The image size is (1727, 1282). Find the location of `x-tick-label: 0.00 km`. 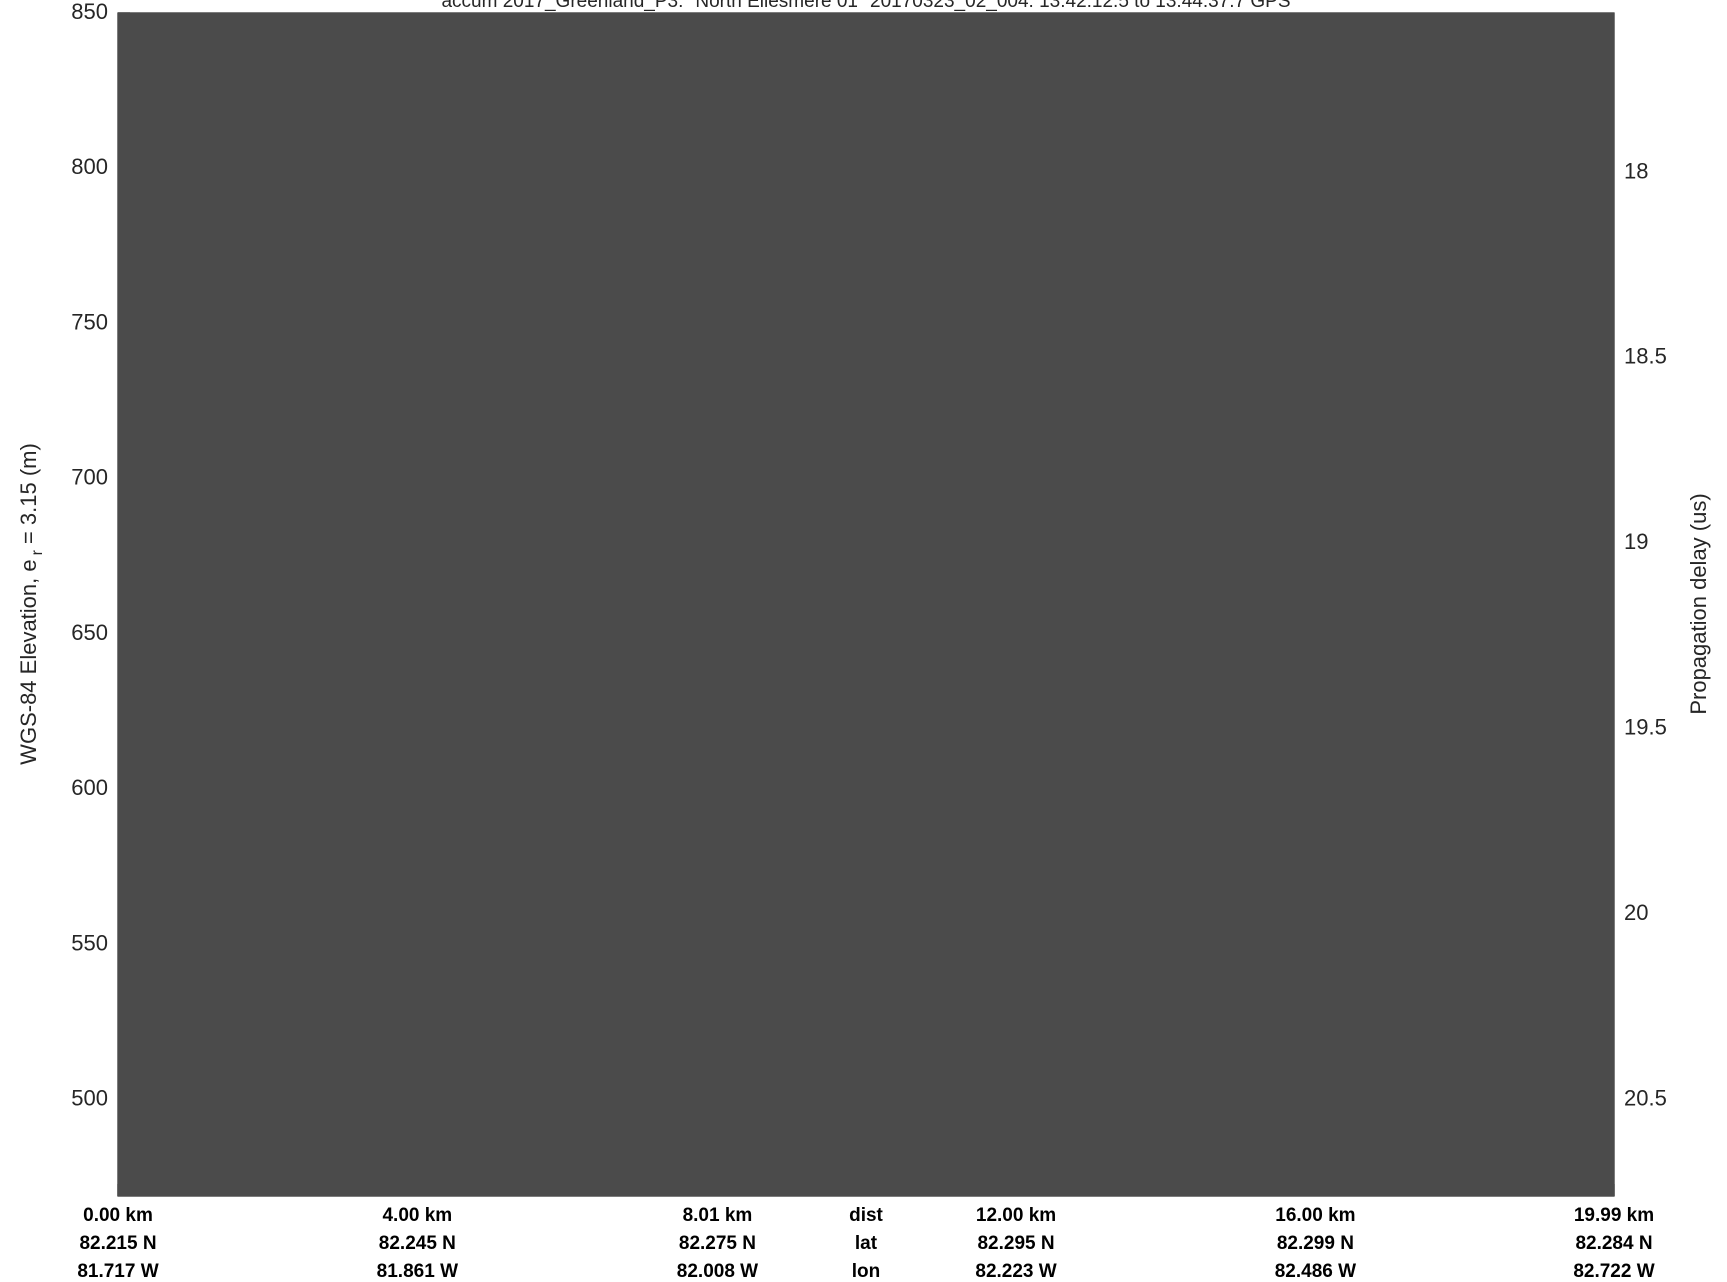

x-tick-label: 0.00 km is located at coordinates (118, 1215).